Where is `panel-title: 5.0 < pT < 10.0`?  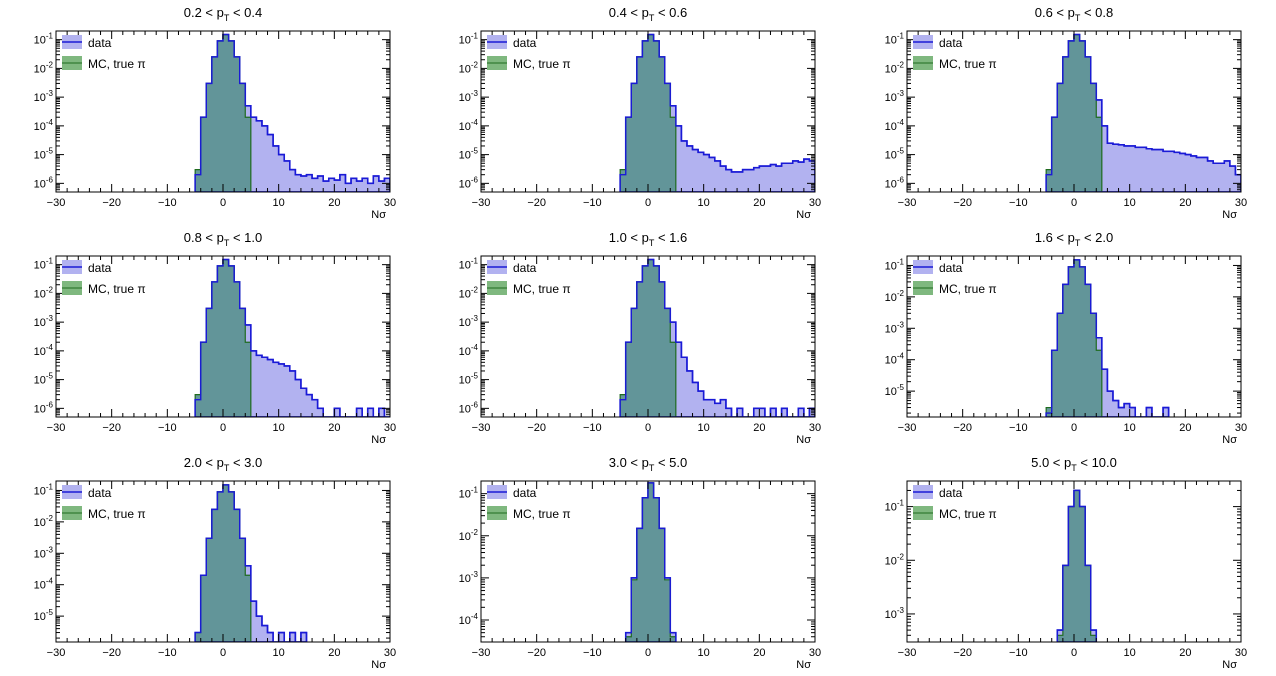
panel-title: 5.0 < pT < 10.0 is located at coordinates (1074, 464).